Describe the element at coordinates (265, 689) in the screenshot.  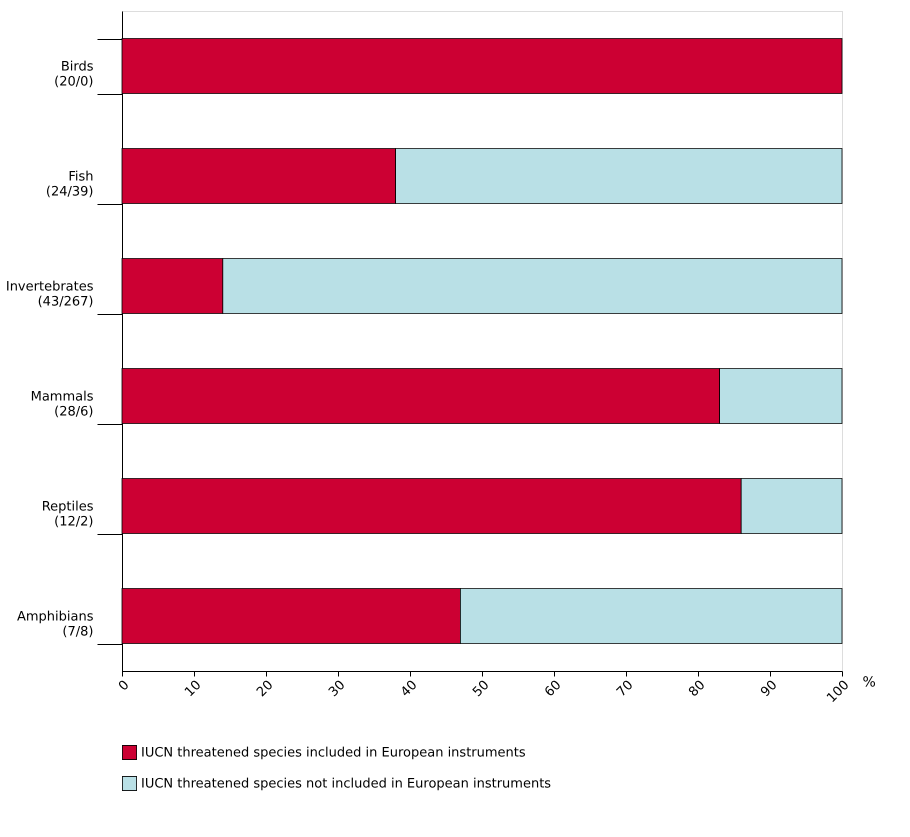
I see `x-tick-label: 20` at that location.